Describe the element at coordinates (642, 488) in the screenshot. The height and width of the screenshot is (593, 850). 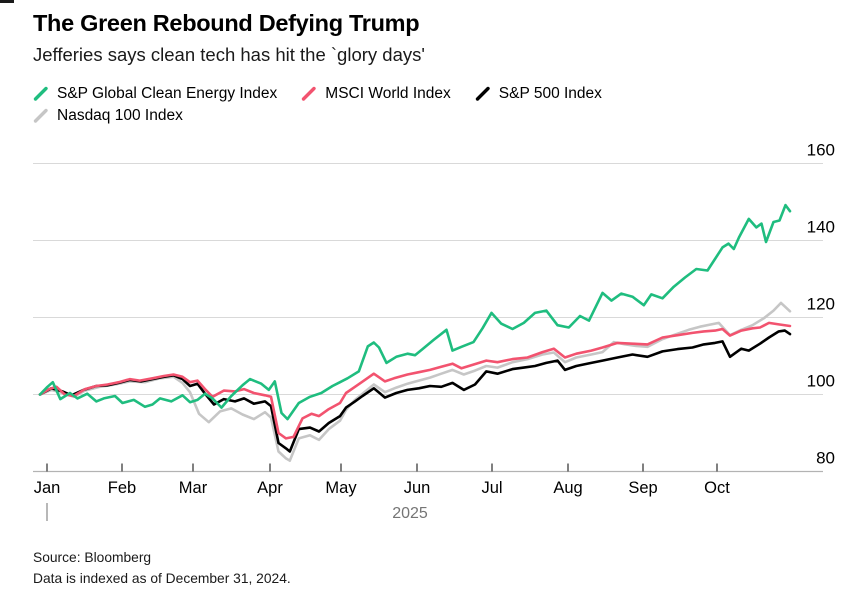
I see `svg-text: Sep` at that location.